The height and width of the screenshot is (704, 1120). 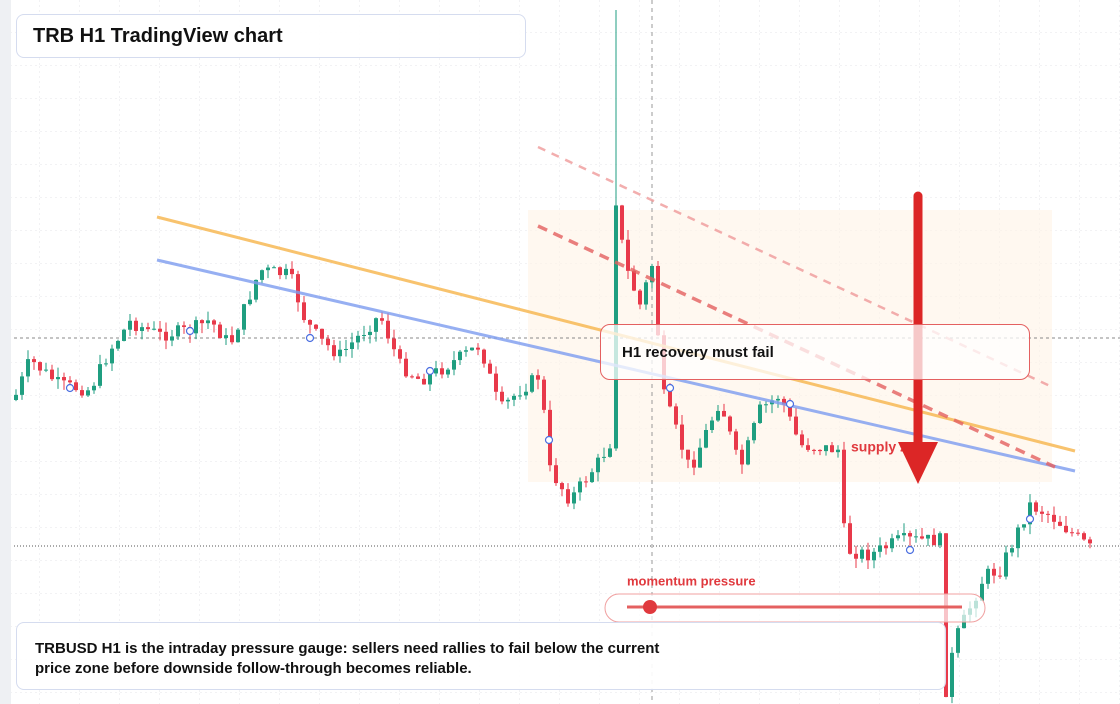 I want to click on callout: H1 recovery must fail, so click(x=815, y=352).